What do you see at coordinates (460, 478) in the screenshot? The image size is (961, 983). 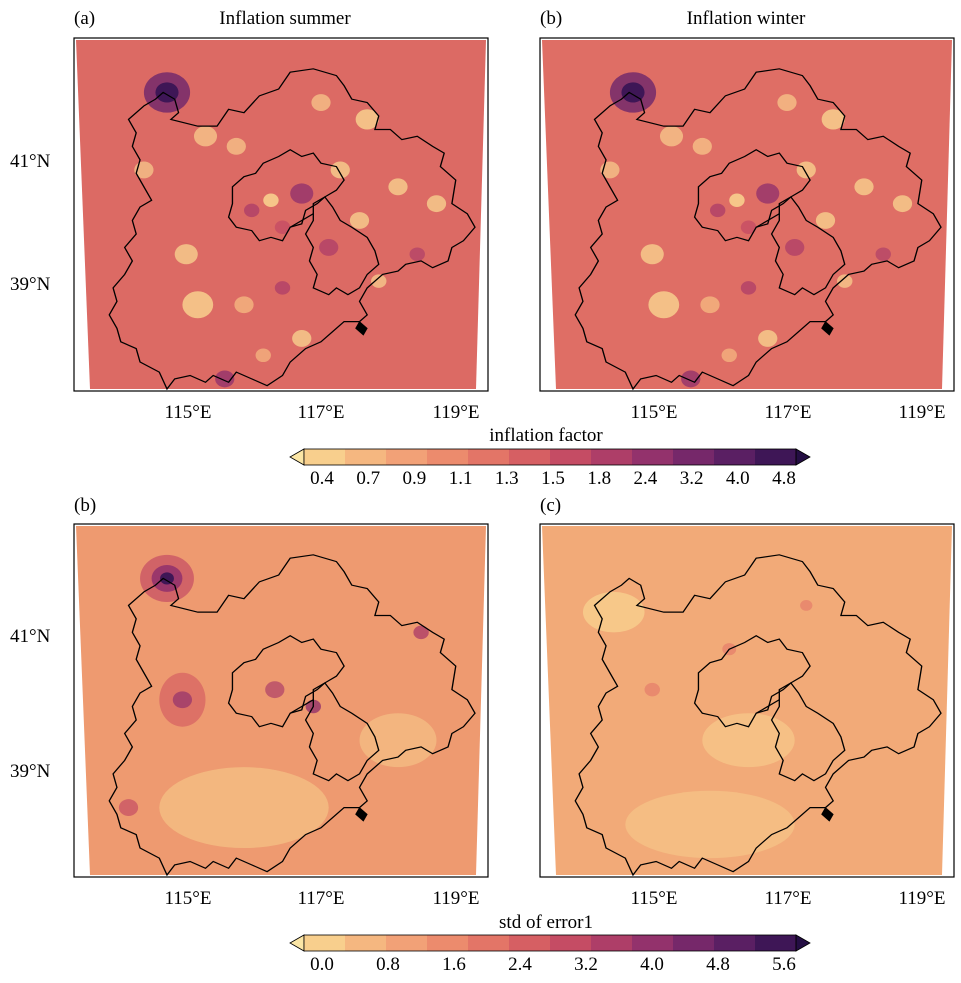 I see `colorbar-tick-label: 1.1` at bounding box center [460, 478].